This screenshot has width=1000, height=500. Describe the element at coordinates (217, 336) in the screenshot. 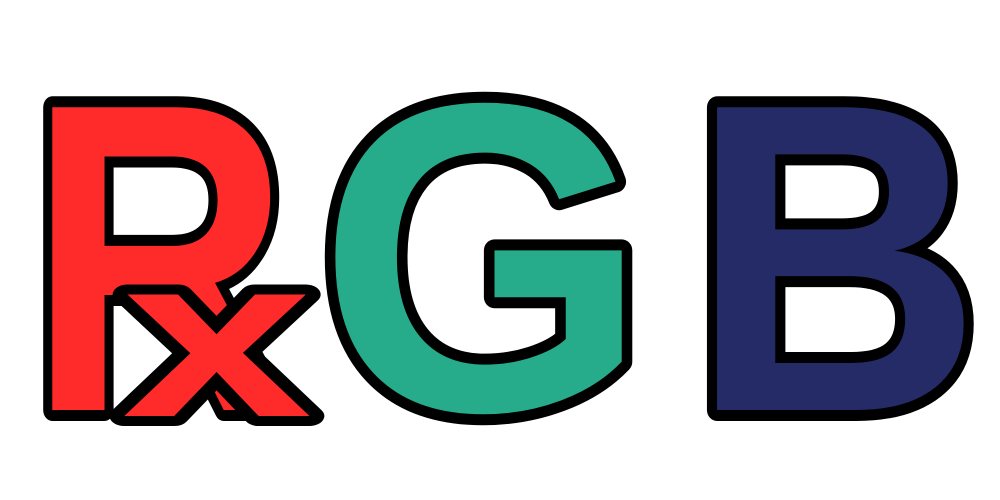

I see `letter-x-subscript: x` at that location.